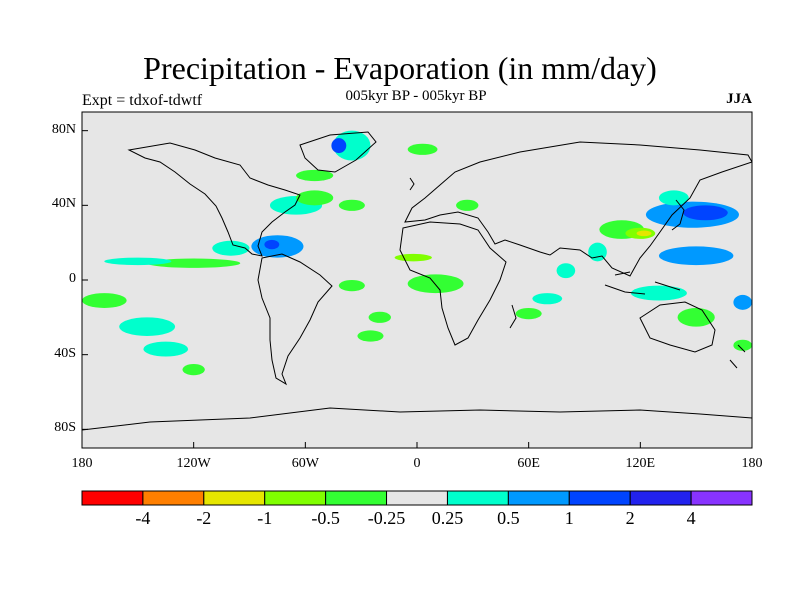  I want to click on colorbar-label: -0.25, so click(386, 518).